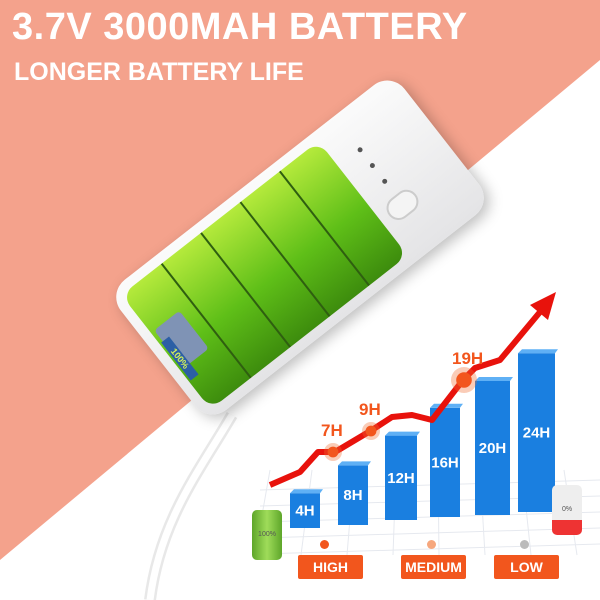 Image resolution: width=600 pixels, height=600 pixels. What do you see at coordinates (324, 544) in the screenshot?
I see `high-dot` at bounding box center [324, 544].